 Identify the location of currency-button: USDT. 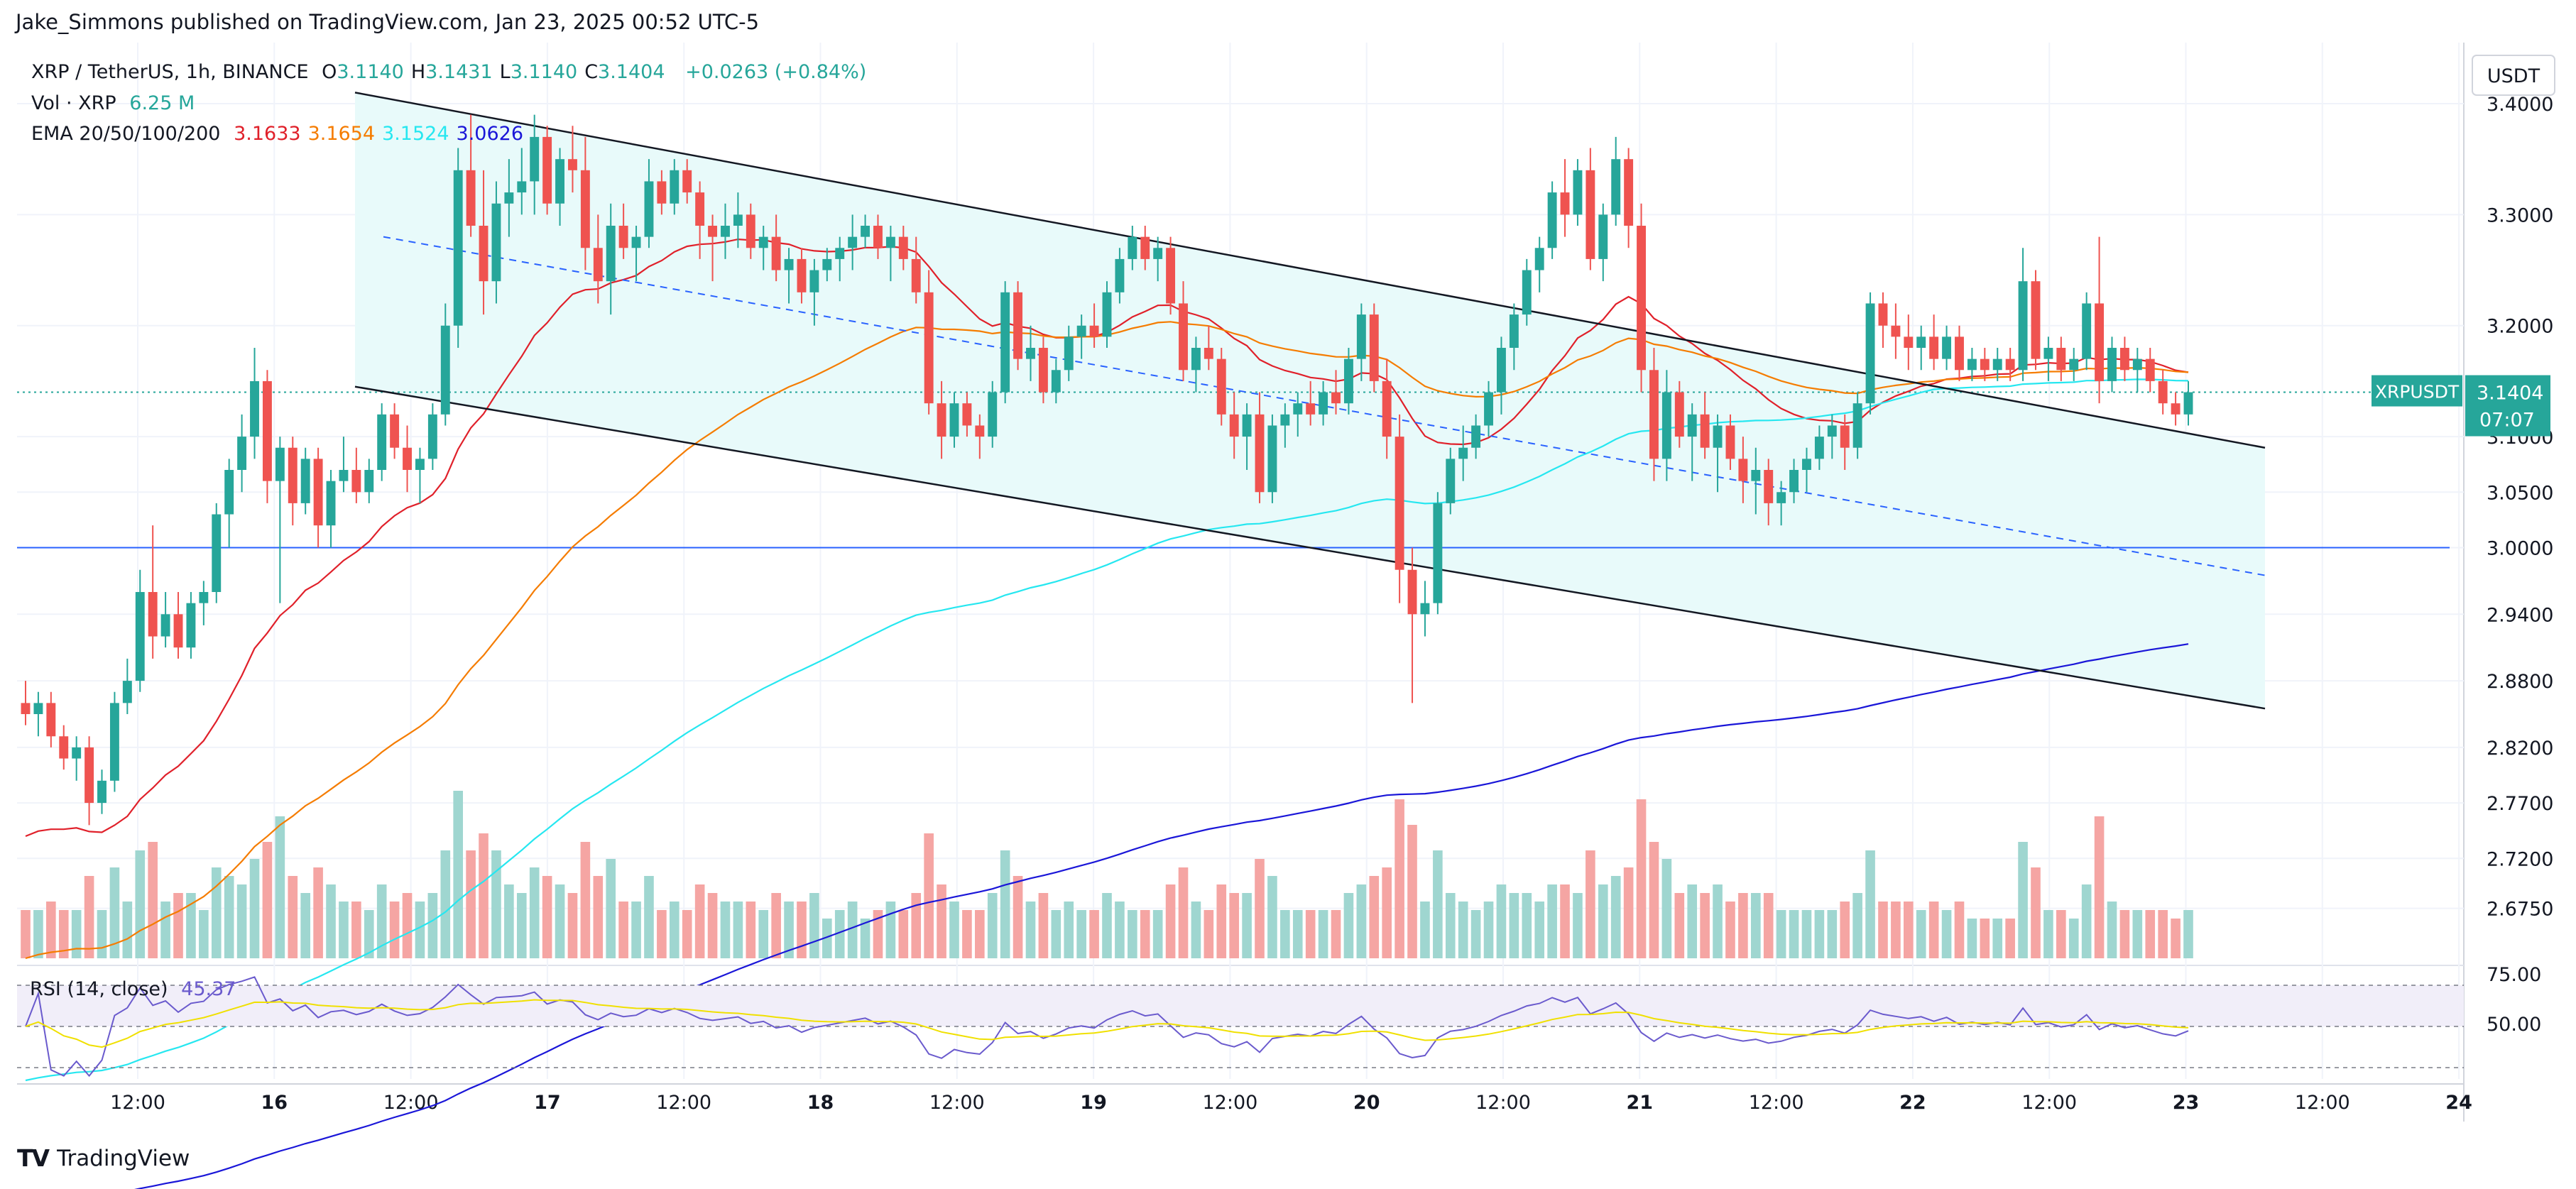
(2513, 75).